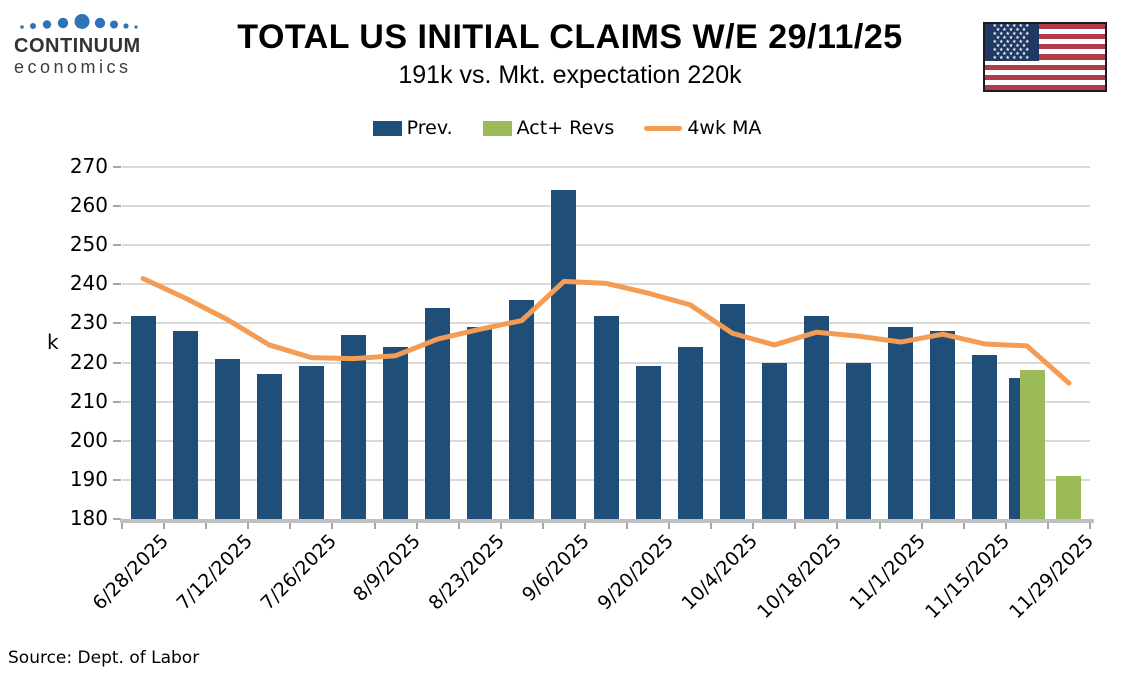 The height and width of the screenshot is (680, 1134). I want to click on page-subtitle: 191k vs. Mkt. expectation 220k, so click(570, 75).